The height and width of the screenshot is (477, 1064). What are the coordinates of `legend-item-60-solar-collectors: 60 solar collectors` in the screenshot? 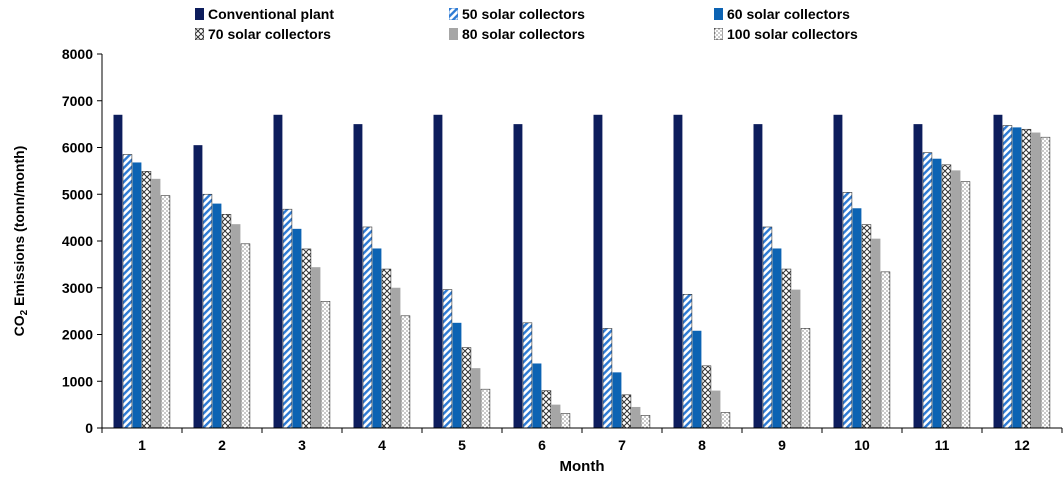 It's located at (804, 14).